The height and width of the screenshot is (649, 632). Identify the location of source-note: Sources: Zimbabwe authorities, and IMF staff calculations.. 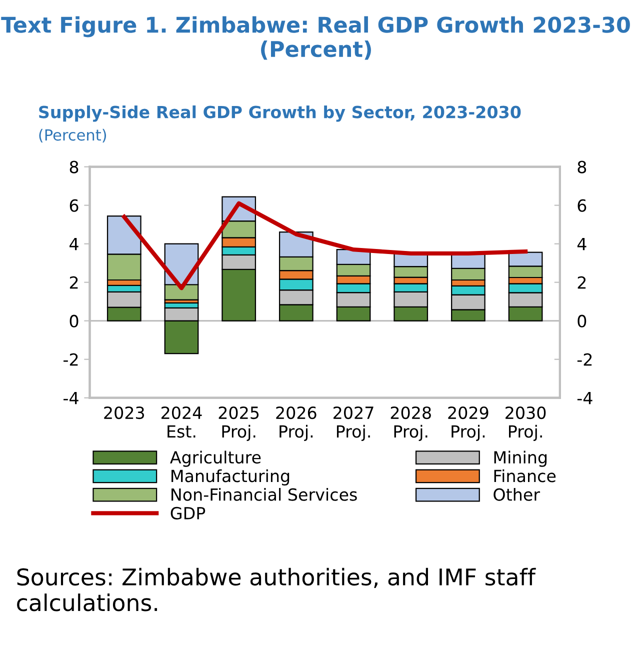
(276, 590).